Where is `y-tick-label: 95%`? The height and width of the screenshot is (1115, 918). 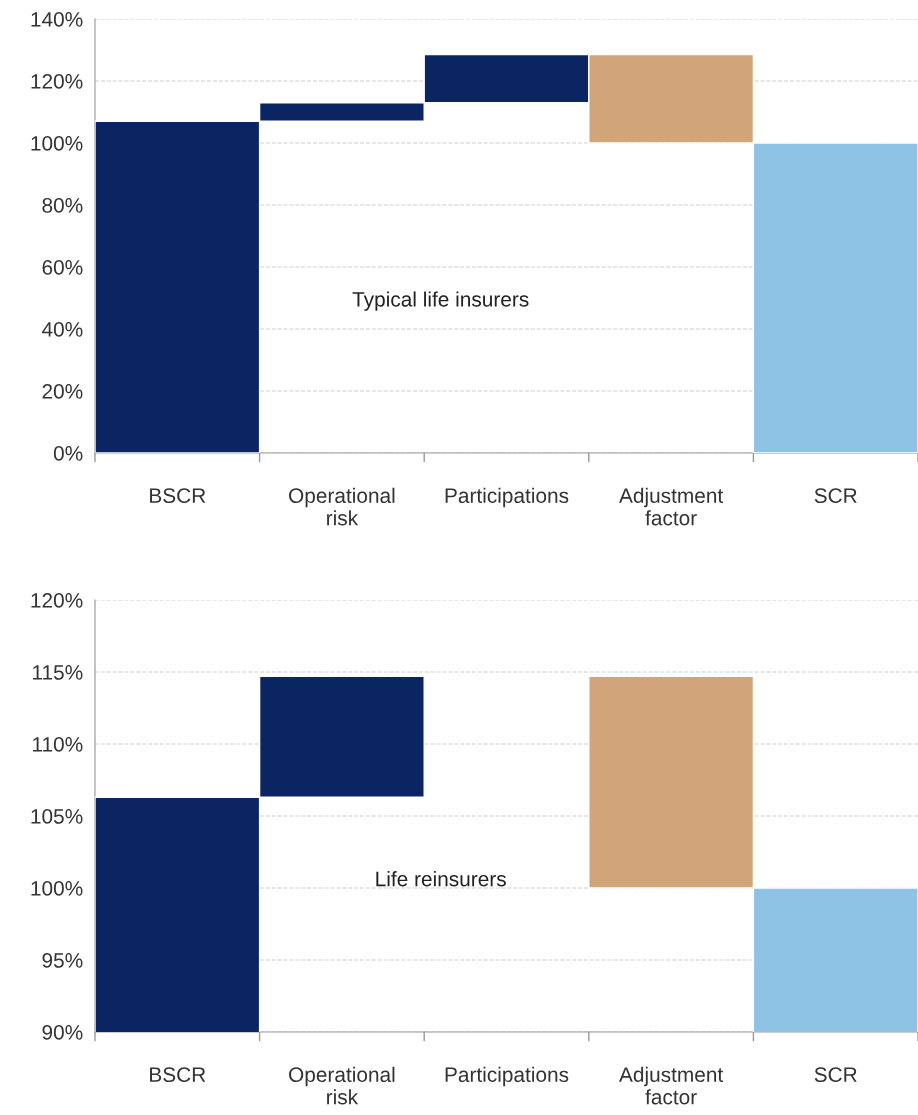 y-tick-label: 95% is located at coordinates (62, 960).